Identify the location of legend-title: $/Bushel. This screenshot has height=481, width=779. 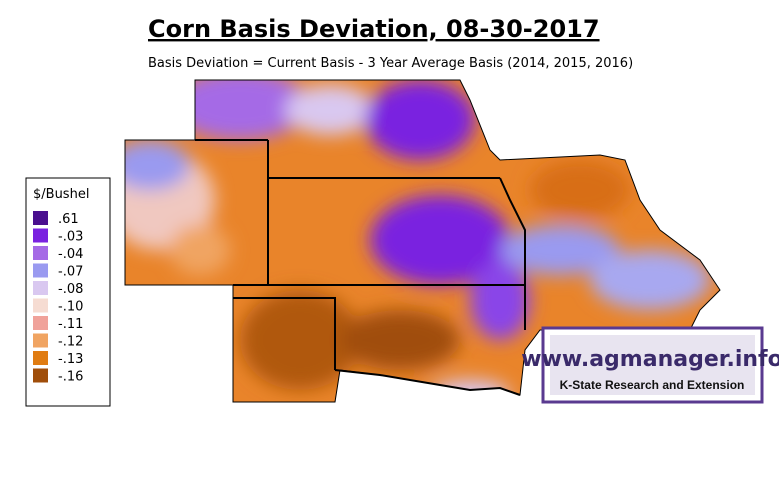
(61, 194).